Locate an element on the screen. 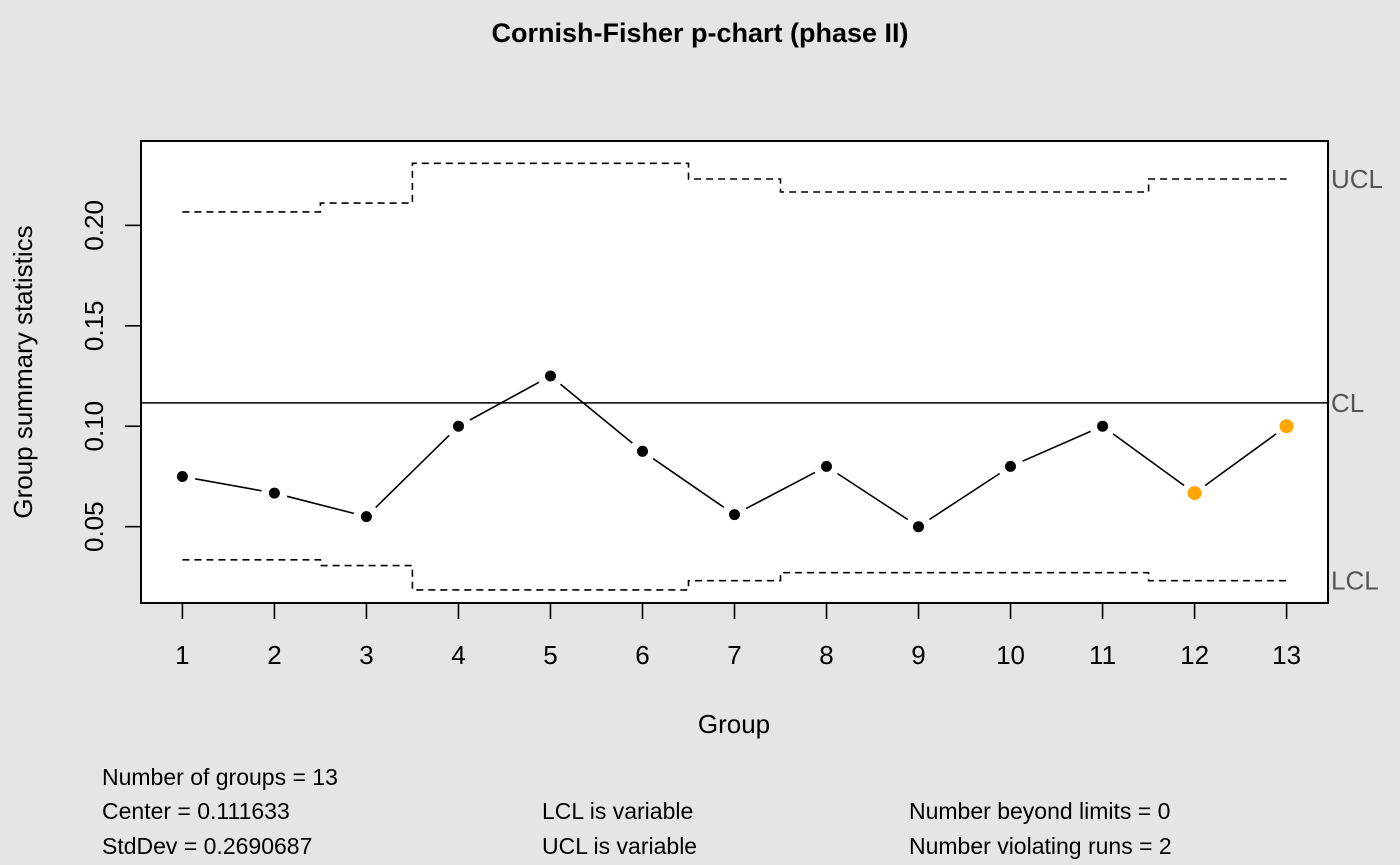  limit-labels: UCL CL LCL is located at coordinates (1357, 380).